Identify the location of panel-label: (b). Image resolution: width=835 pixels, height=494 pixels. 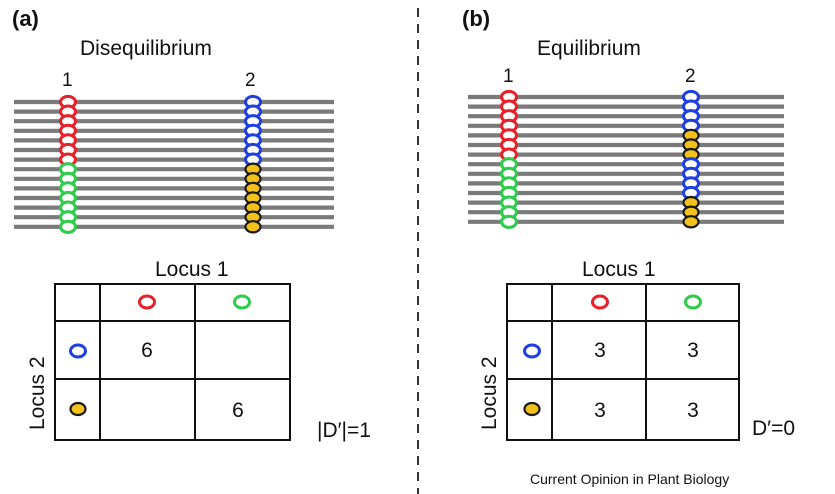
(476, 18).